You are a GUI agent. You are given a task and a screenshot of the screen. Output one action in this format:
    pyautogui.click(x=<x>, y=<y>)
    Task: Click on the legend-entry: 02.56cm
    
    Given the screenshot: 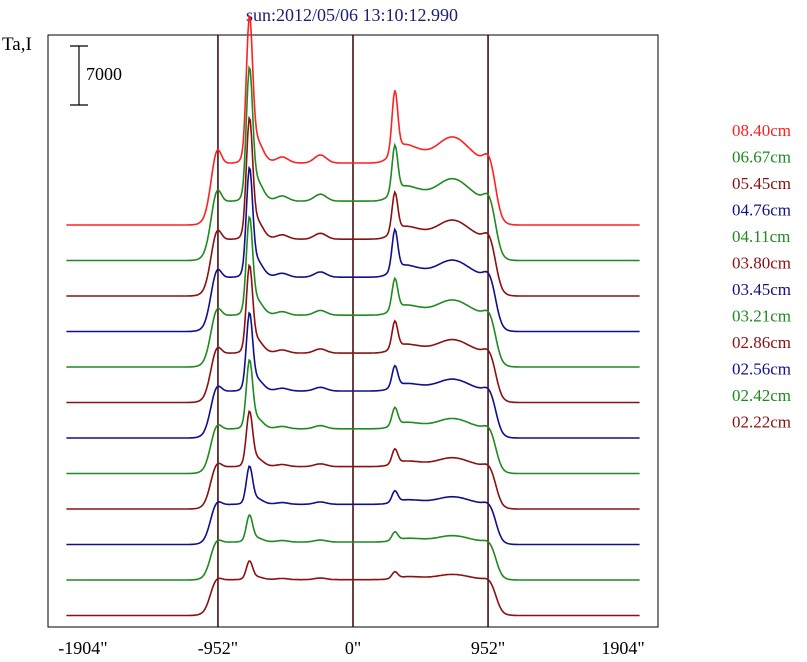 What is the action you would take?
    pyautogui.click(x=761, y=369)
    